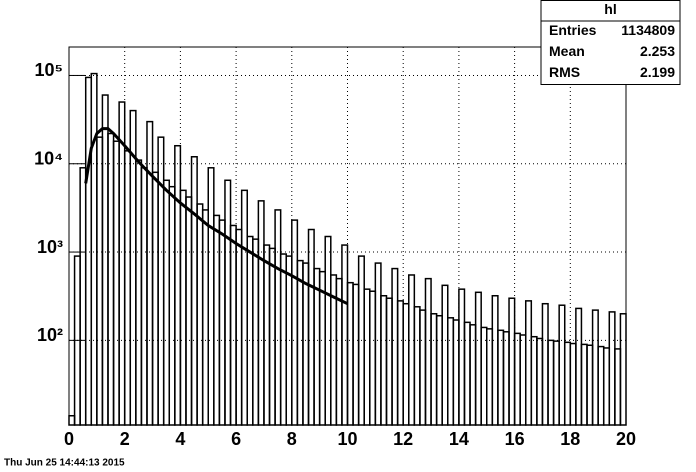  I want to click on x-tick-label: 6, so click(236, 439).